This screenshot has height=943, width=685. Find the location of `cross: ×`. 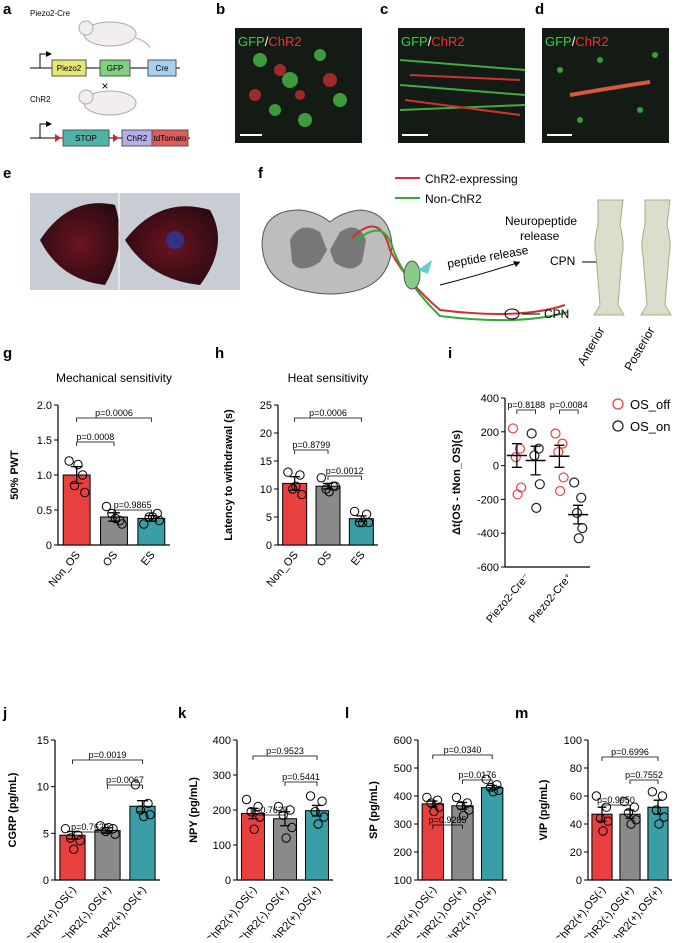

cross: × is located at coordinates (104, 86).